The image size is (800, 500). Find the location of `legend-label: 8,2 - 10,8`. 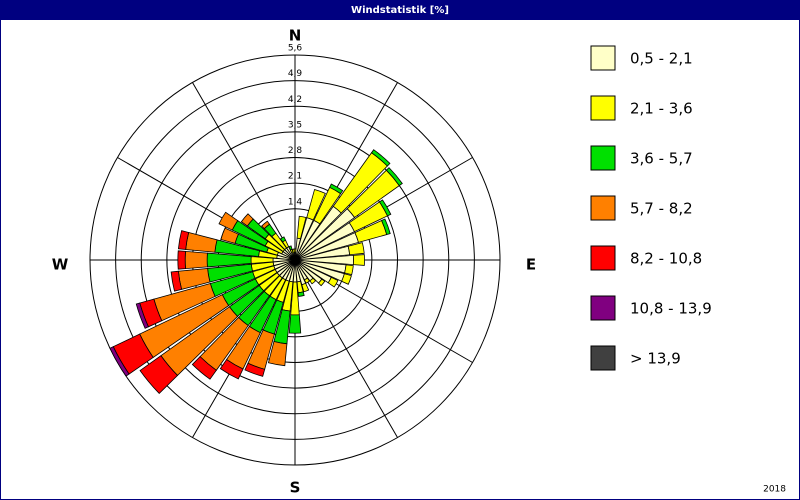

legend-label: 8,2 - 10,8 is located at coordinates (666, 259).